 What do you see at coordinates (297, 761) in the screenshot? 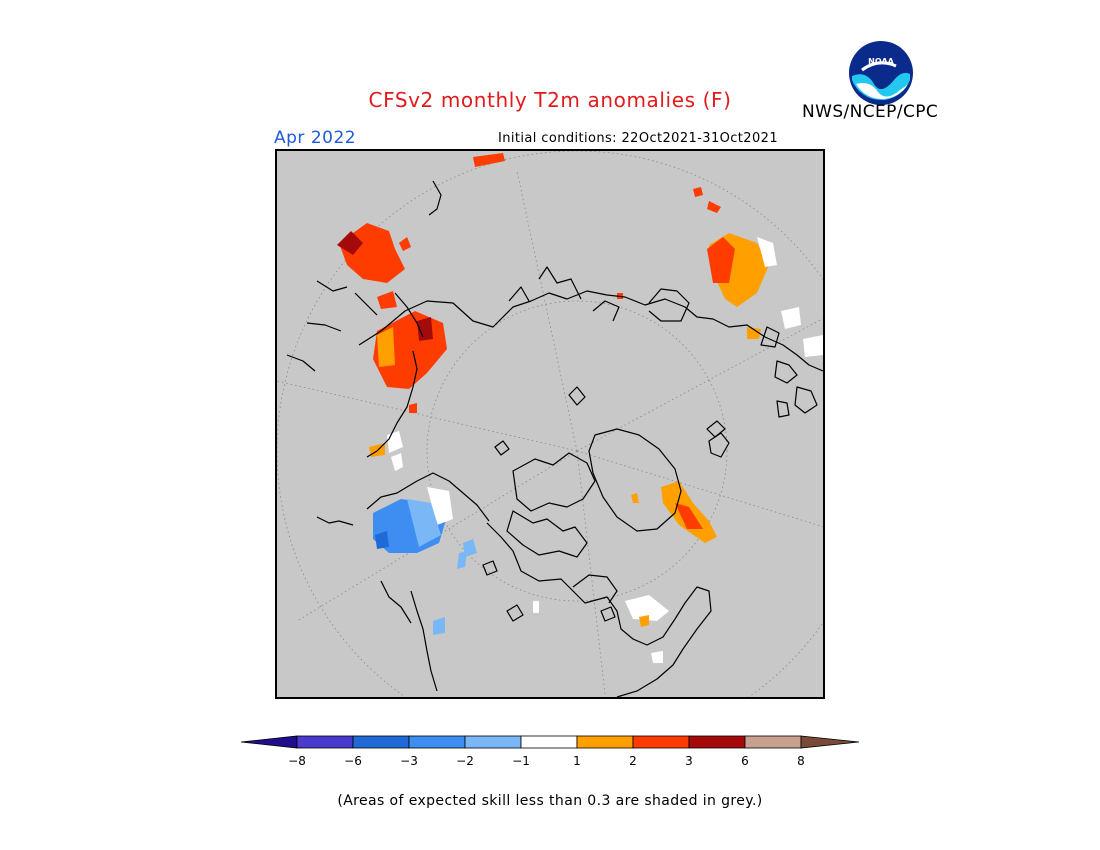
I see `colorbar-tick-label: −8` at bounding box center [297, 761].